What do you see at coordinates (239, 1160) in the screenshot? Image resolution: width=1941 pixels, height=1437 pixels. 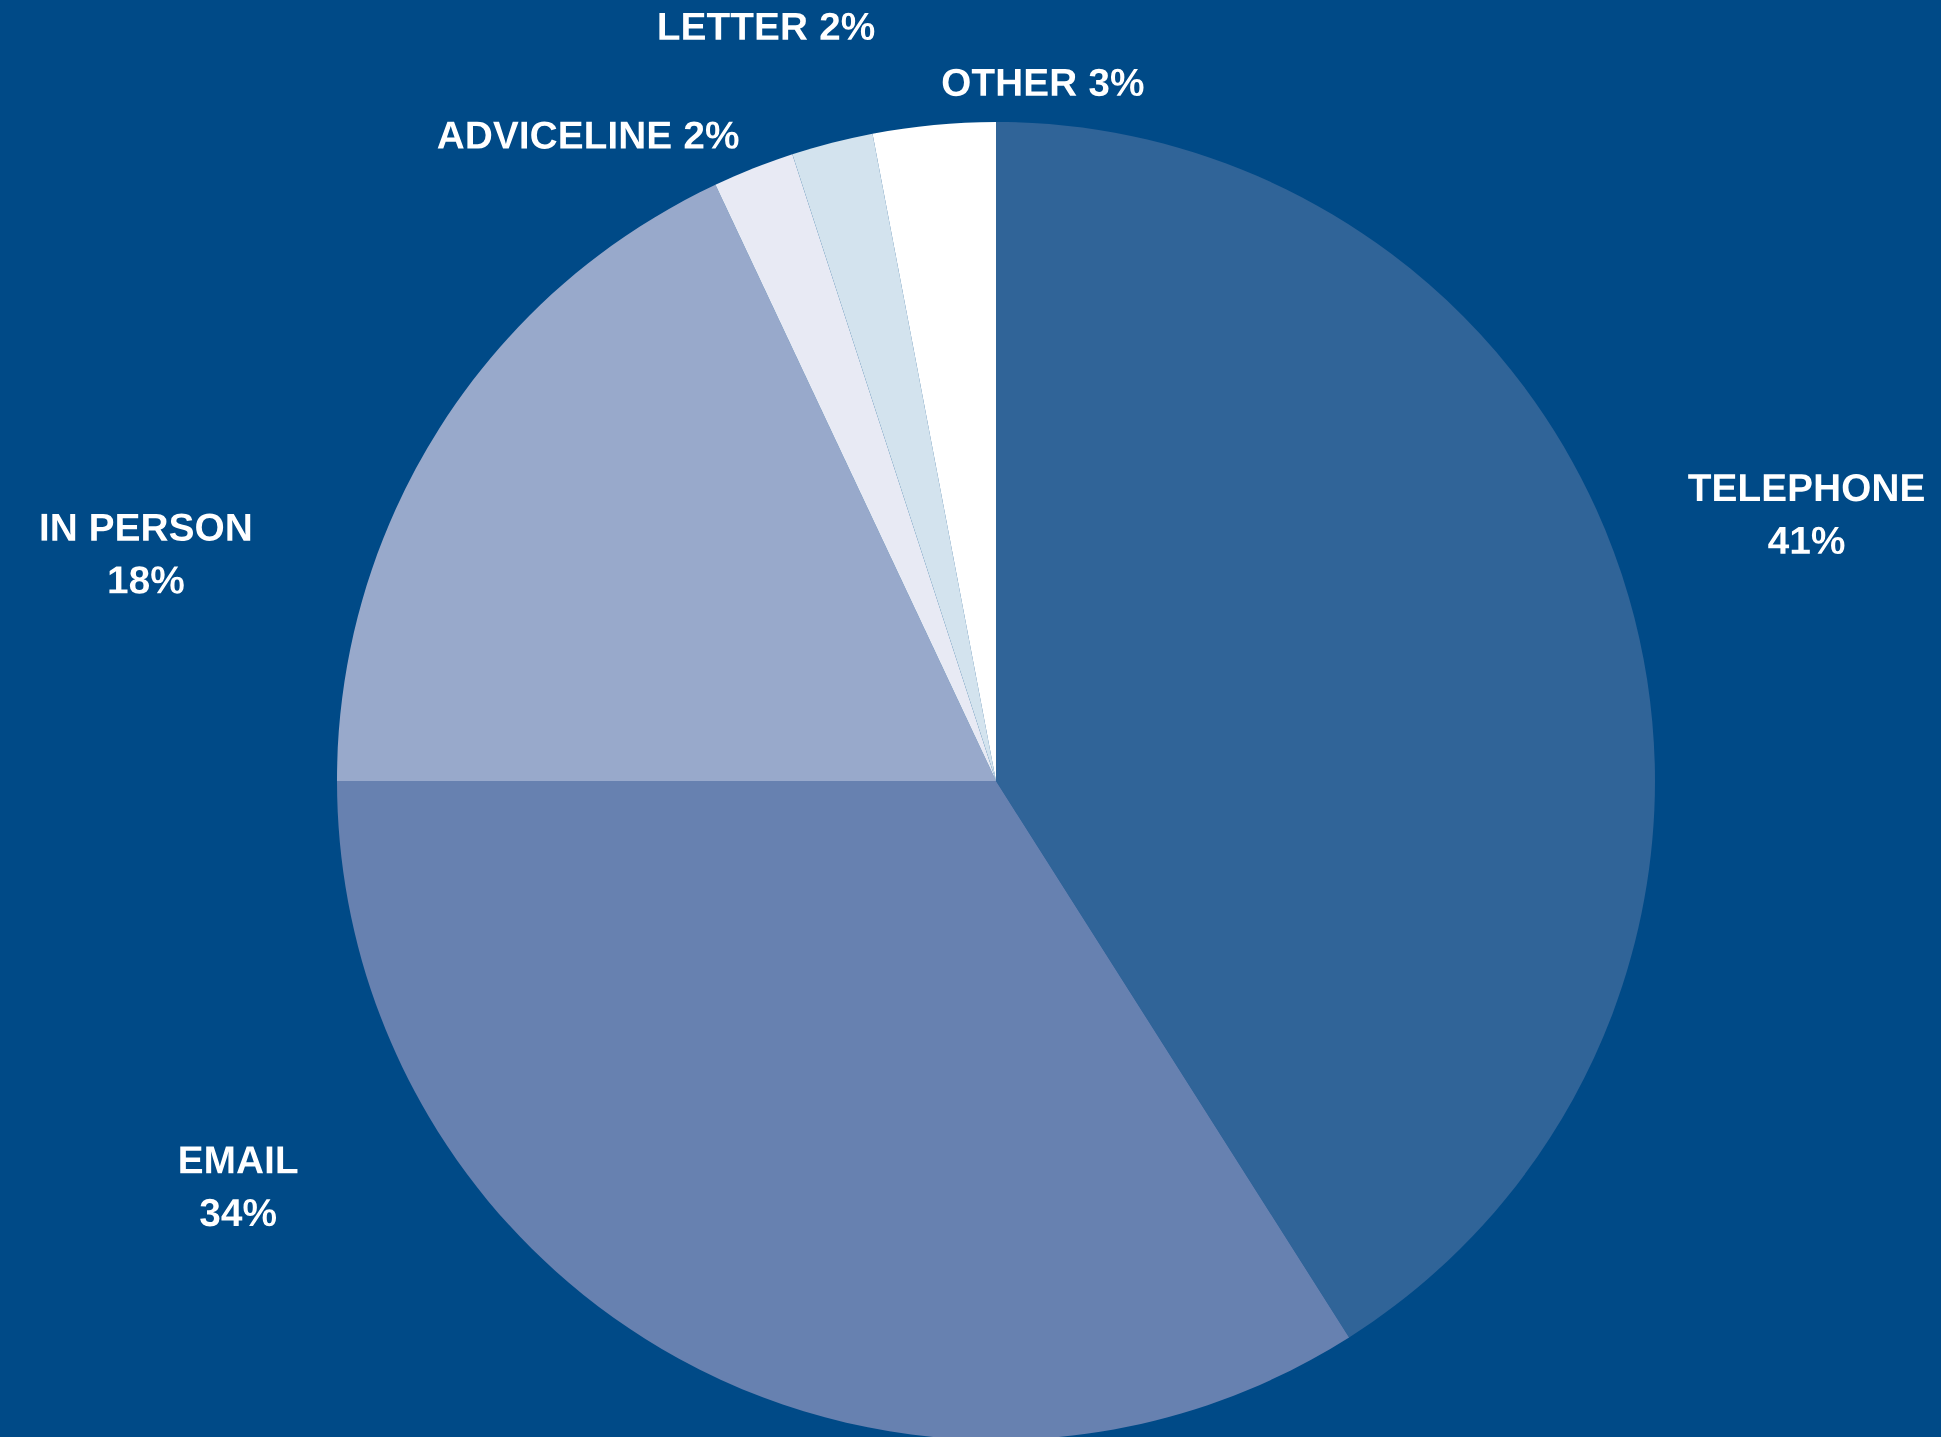 I see `slice-label: EMAIL` at bounding box center [239, 1160].